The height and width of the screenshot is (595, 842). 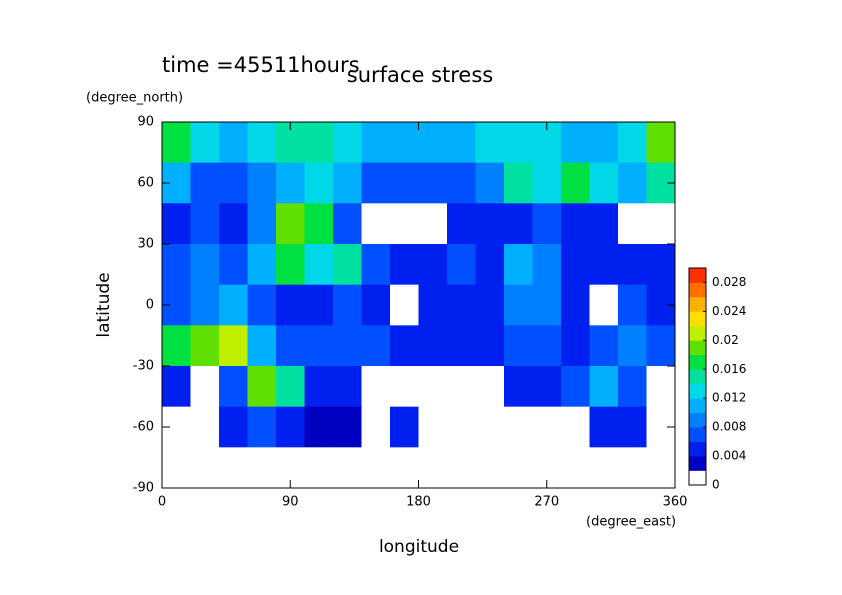 I want to click on y-tick-label: -60, so click(x=143, y=427).